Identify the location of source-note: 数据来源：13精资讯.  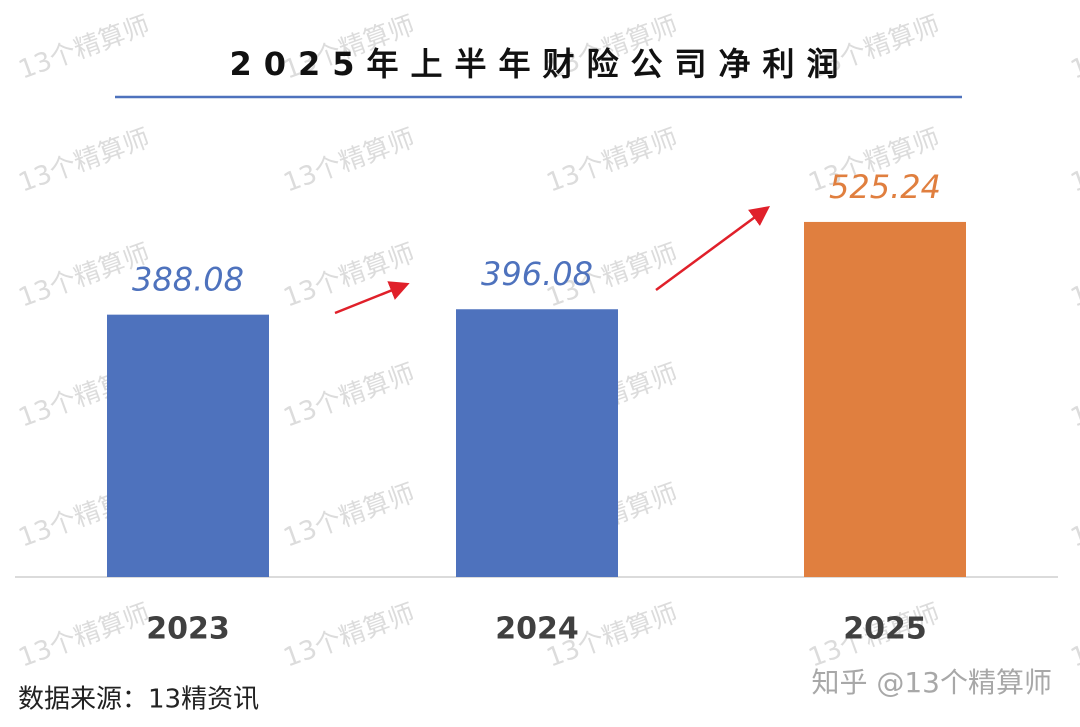
(138, 700).